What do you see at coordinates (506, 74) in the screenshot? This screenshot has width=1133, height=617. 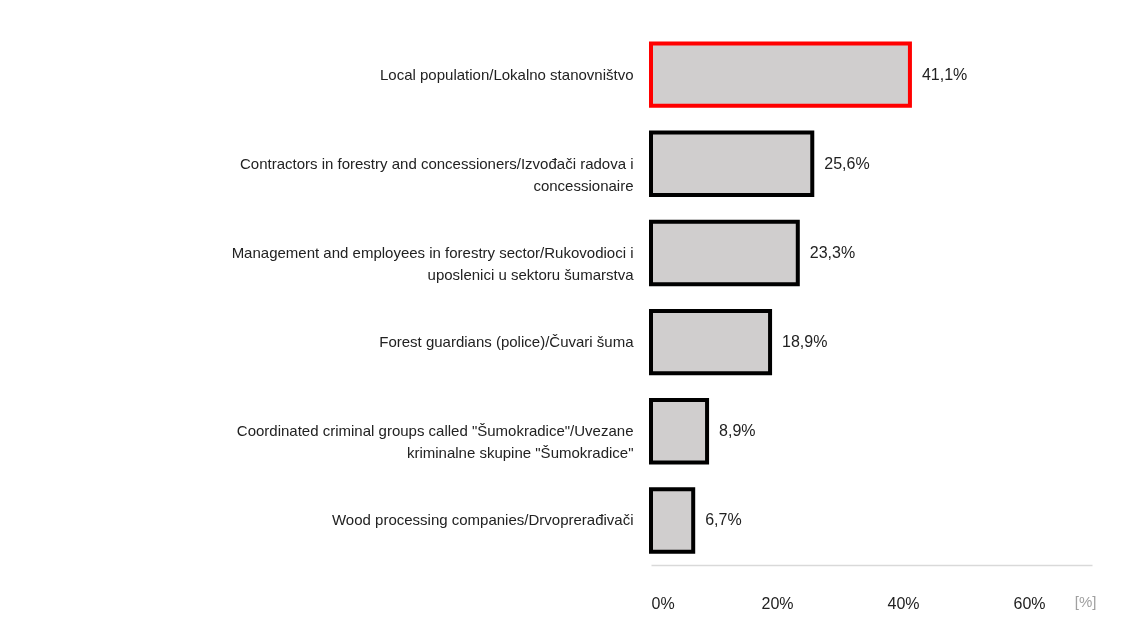 I see `y-tick-label: Local population/Lokalno stanovništvo` at bounding box center [506, 74].